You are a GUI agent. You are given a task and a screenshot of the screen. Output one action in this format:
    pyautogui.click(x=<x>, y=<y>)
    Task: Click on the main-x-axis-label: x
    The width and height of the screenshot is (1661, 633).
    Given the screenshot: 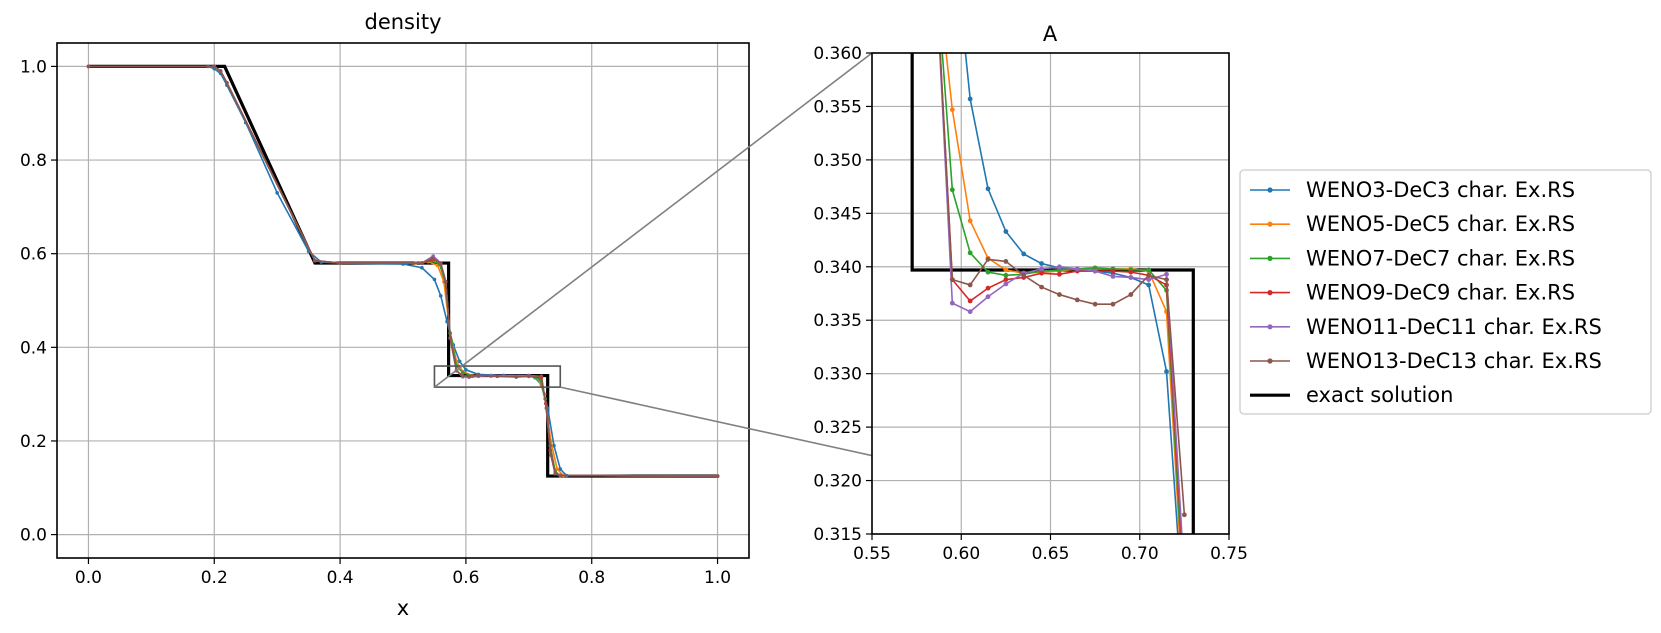 What is the action you would take?
    pyautogui.click(x=403, y=608)
    